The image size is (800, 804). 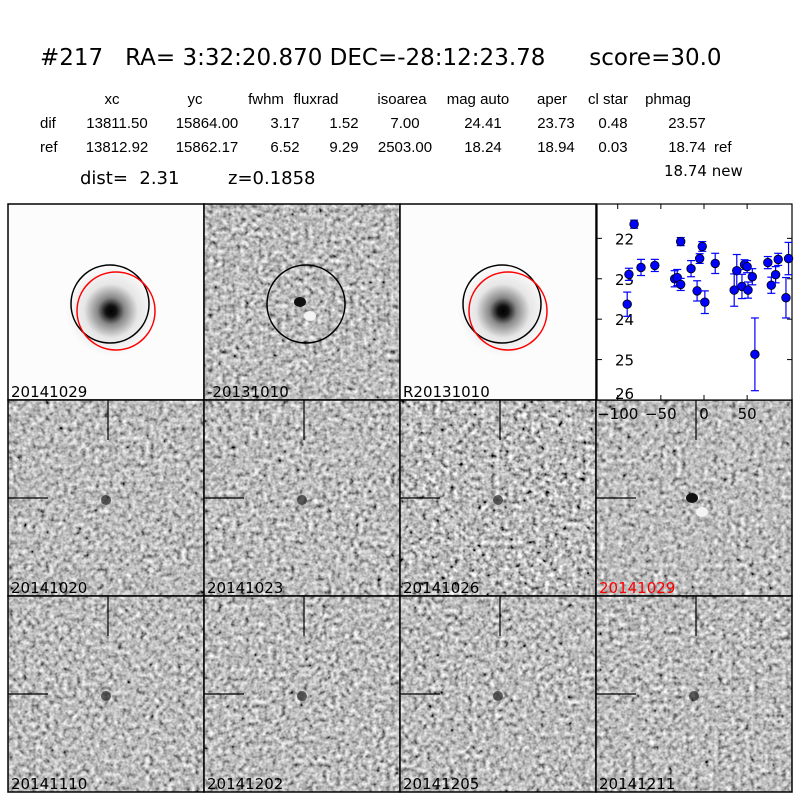 I want to click on stamp-date-label: 20141020, so click(x=49, y=588).